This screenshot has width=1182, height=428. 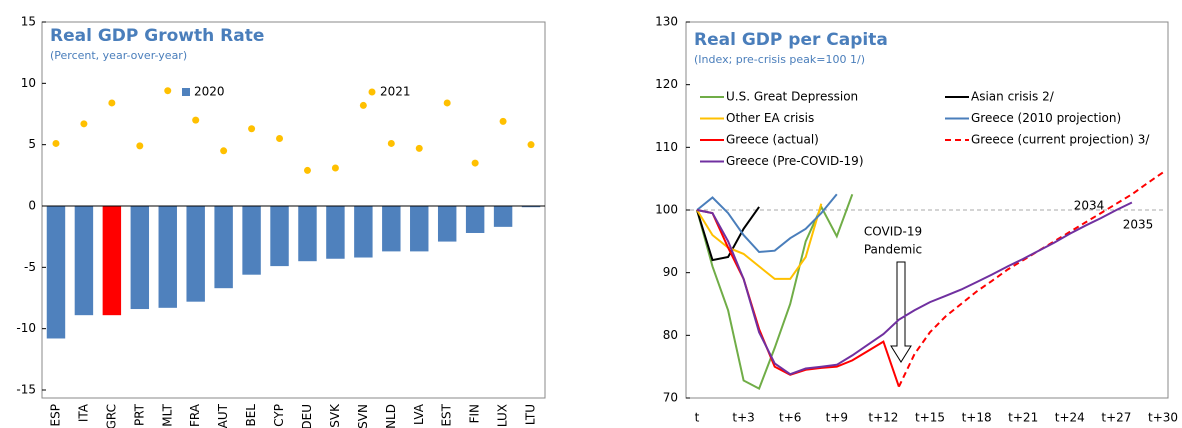 I want to click on x-tick-label: SVN, so click(x=363, y=416).